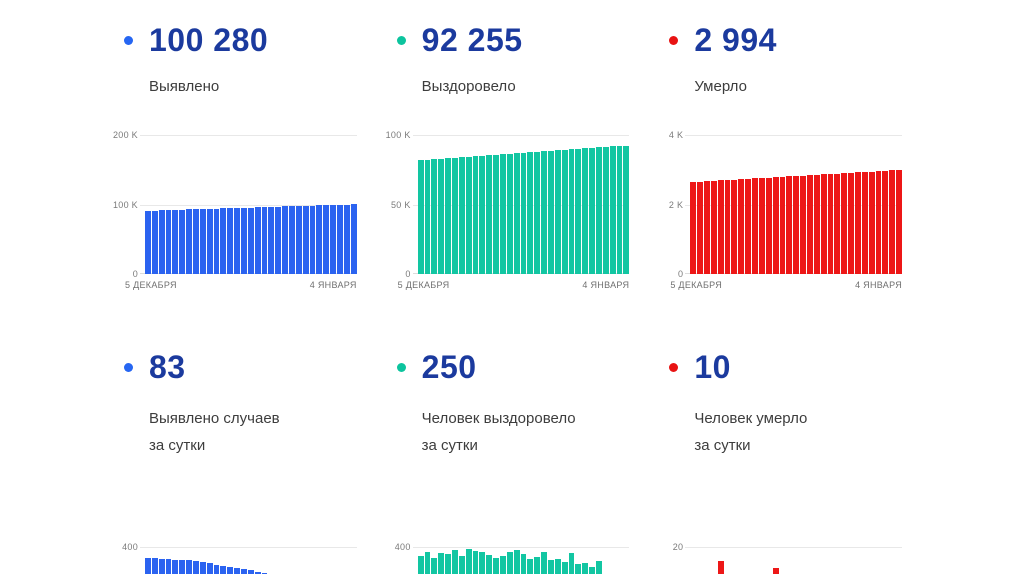 Image resolution: width=1020 pixels, height=574 pixels. What do you see at coordinates (253, 432) in the screenshot?
I see `detected-daily-label: Выявлено случаев за сутки` at bounding box center [253, 432].